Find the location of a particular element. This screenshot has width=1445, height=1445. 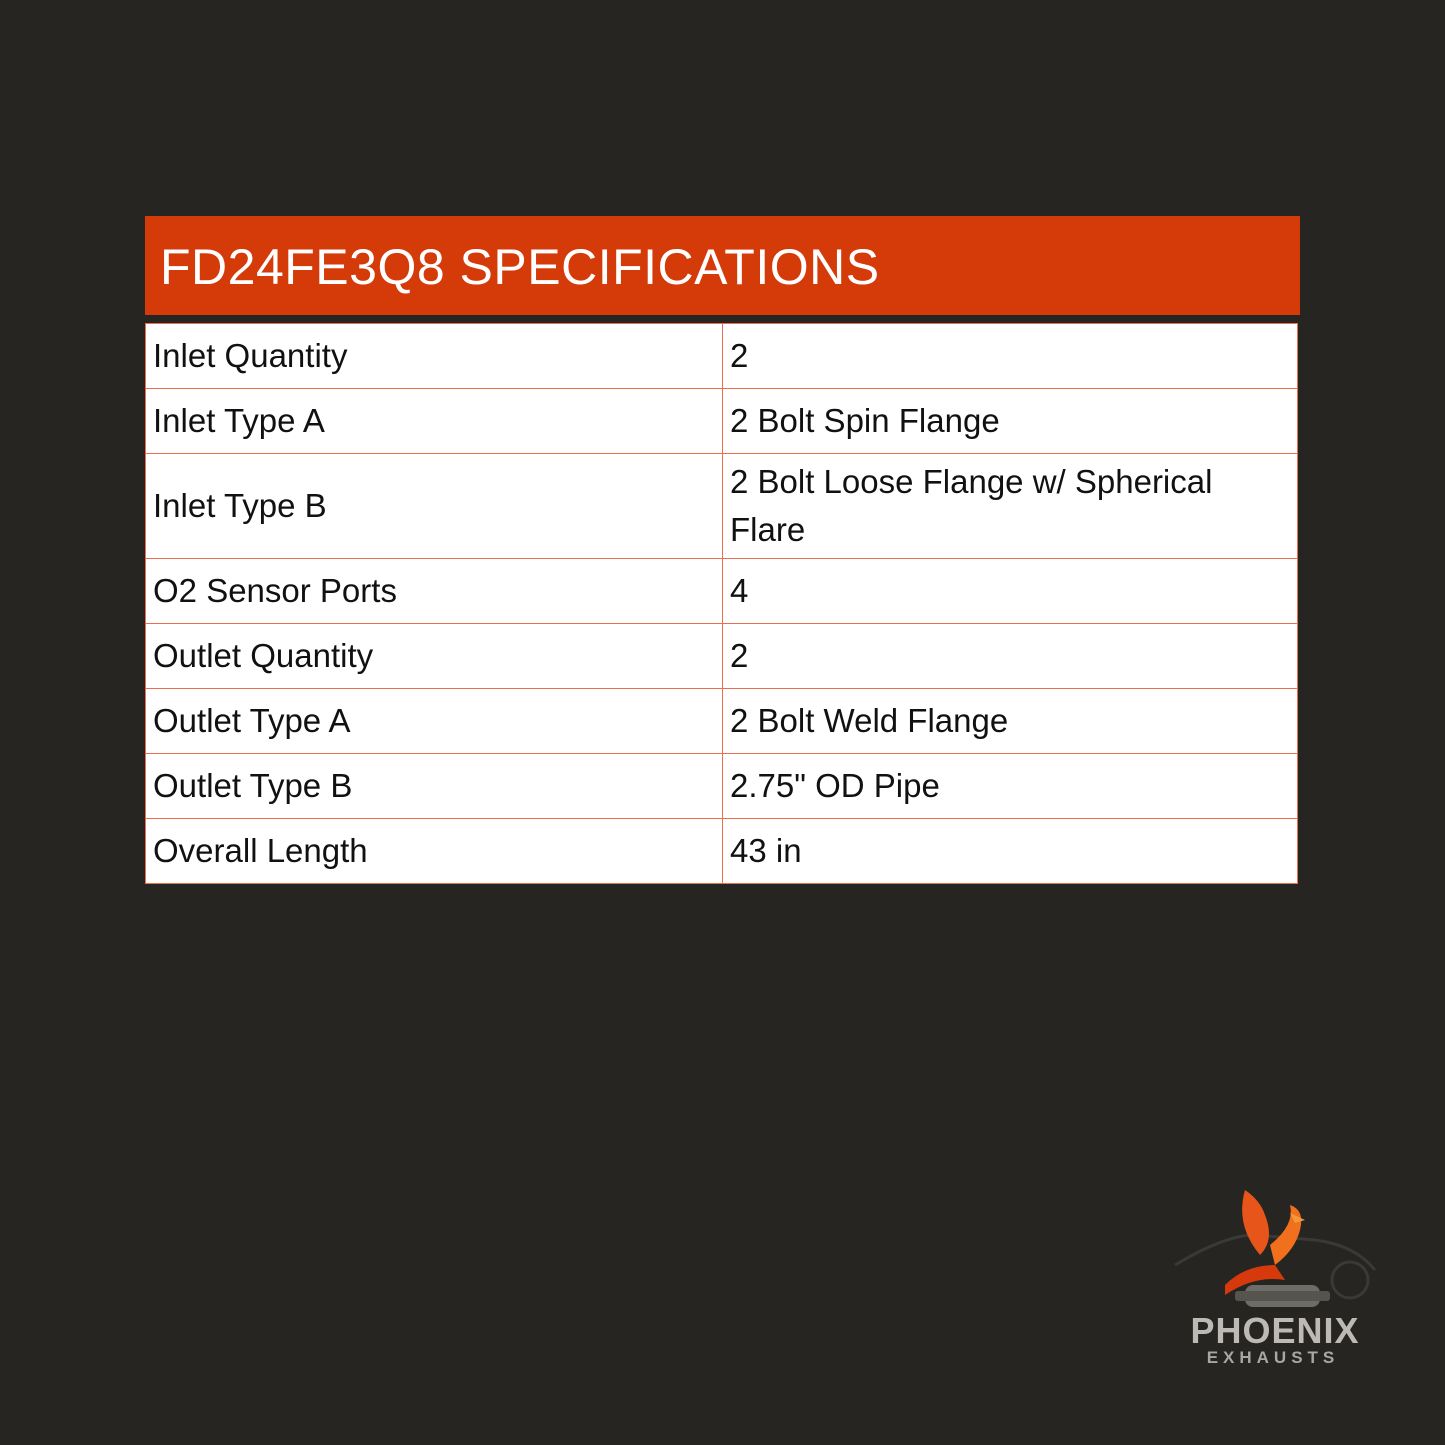

spec-value: 2 Bolt Weld Flange is located at coordinates (1010, 721).